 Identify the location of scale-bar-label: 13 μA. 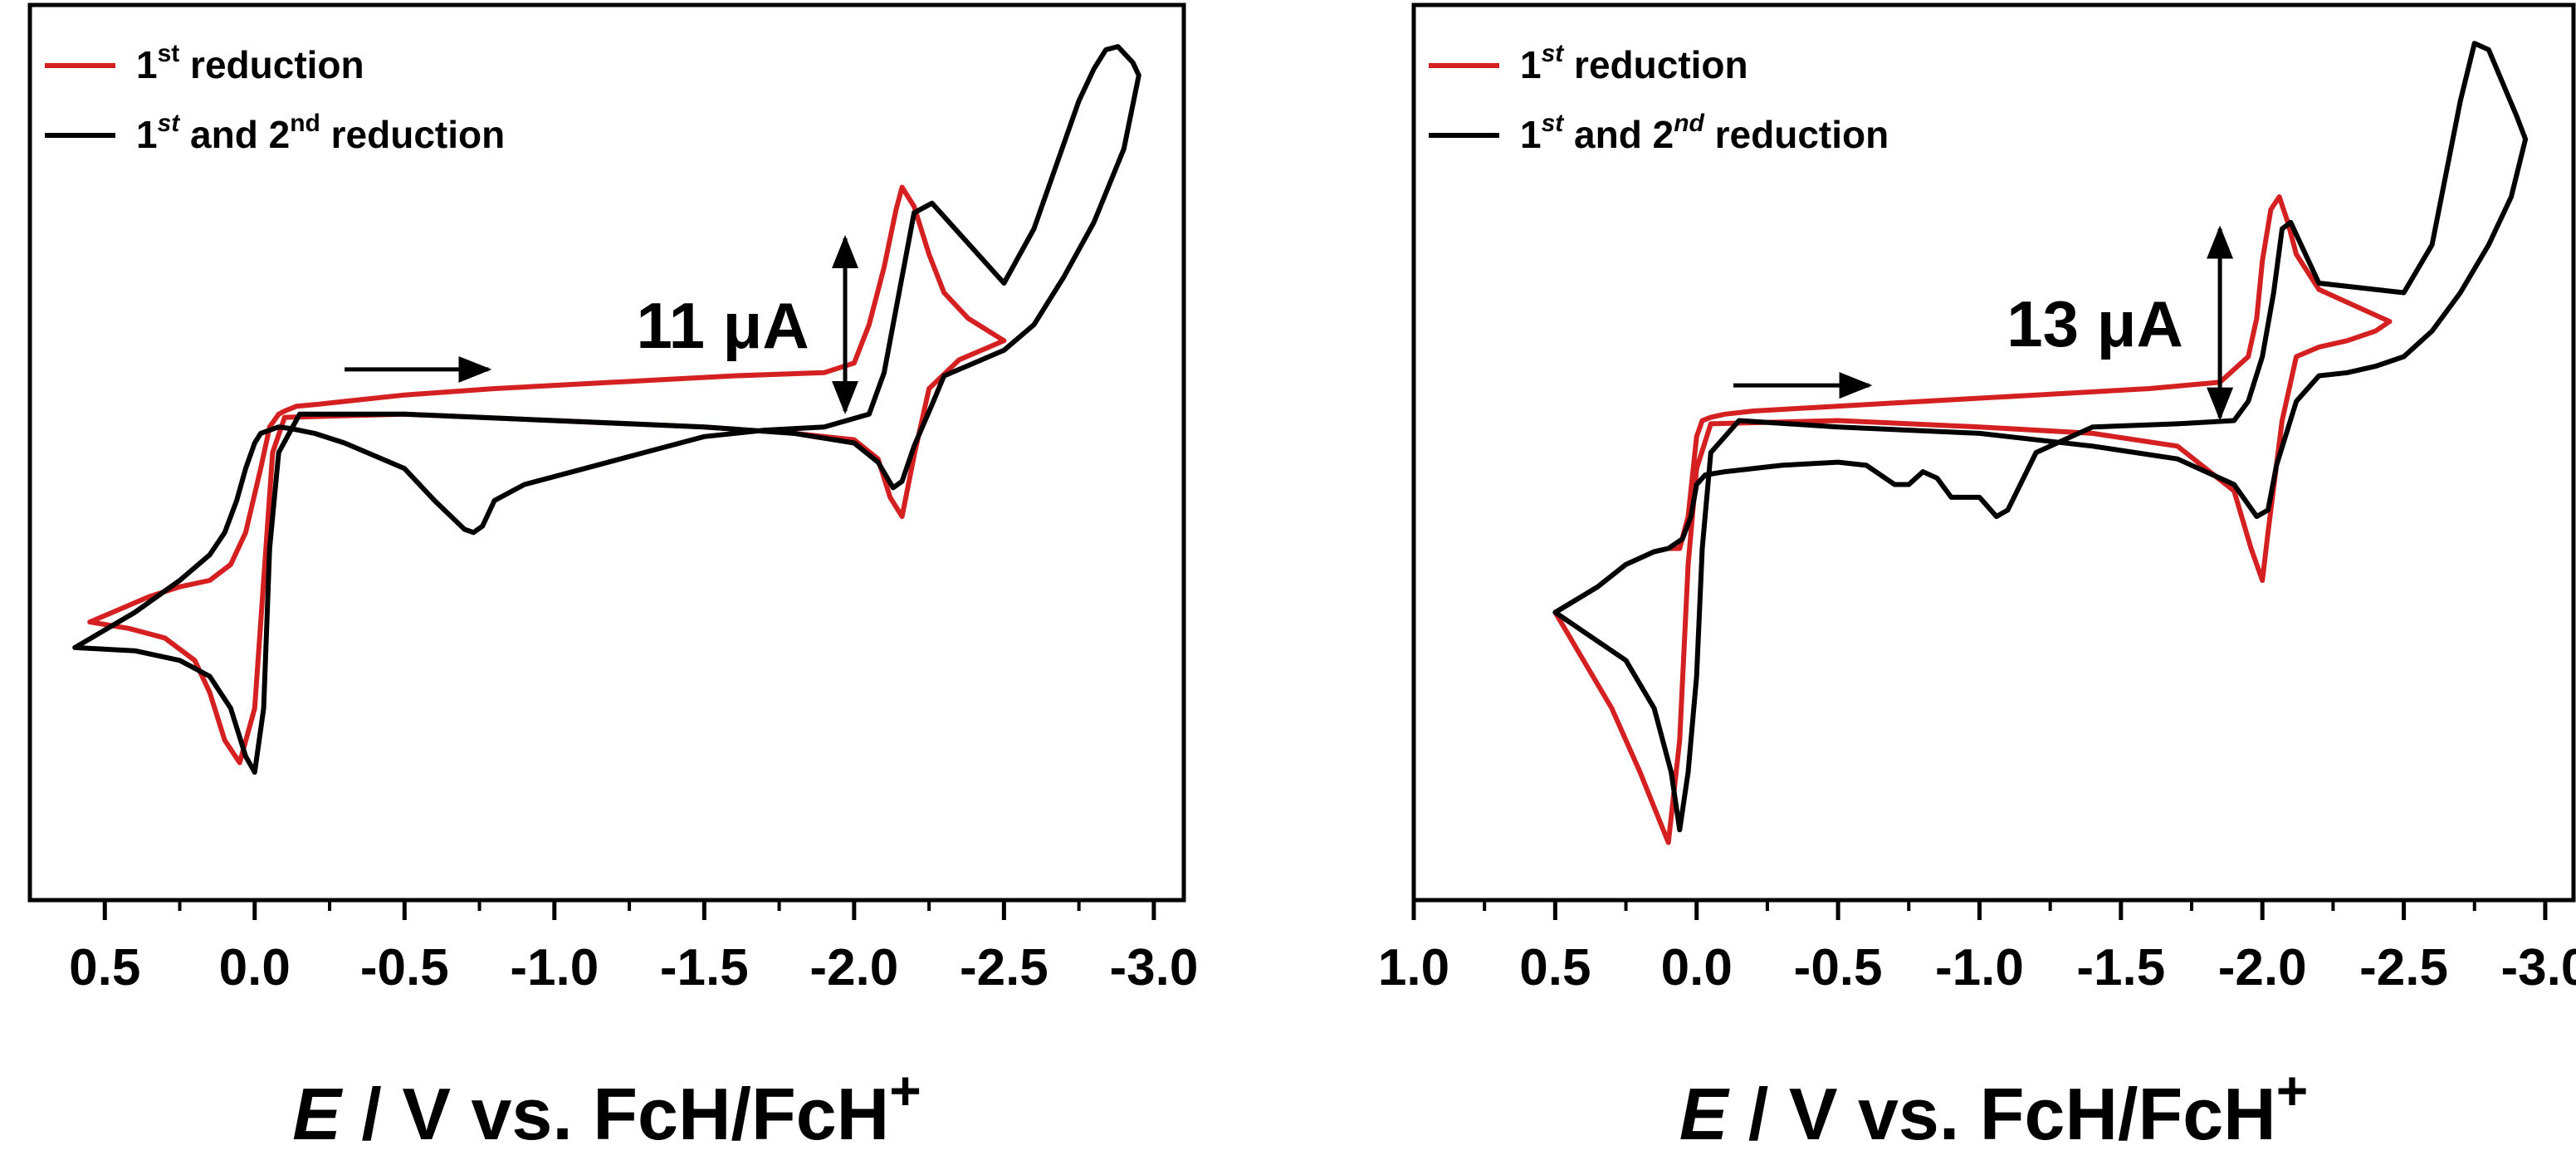
(2095, 324).